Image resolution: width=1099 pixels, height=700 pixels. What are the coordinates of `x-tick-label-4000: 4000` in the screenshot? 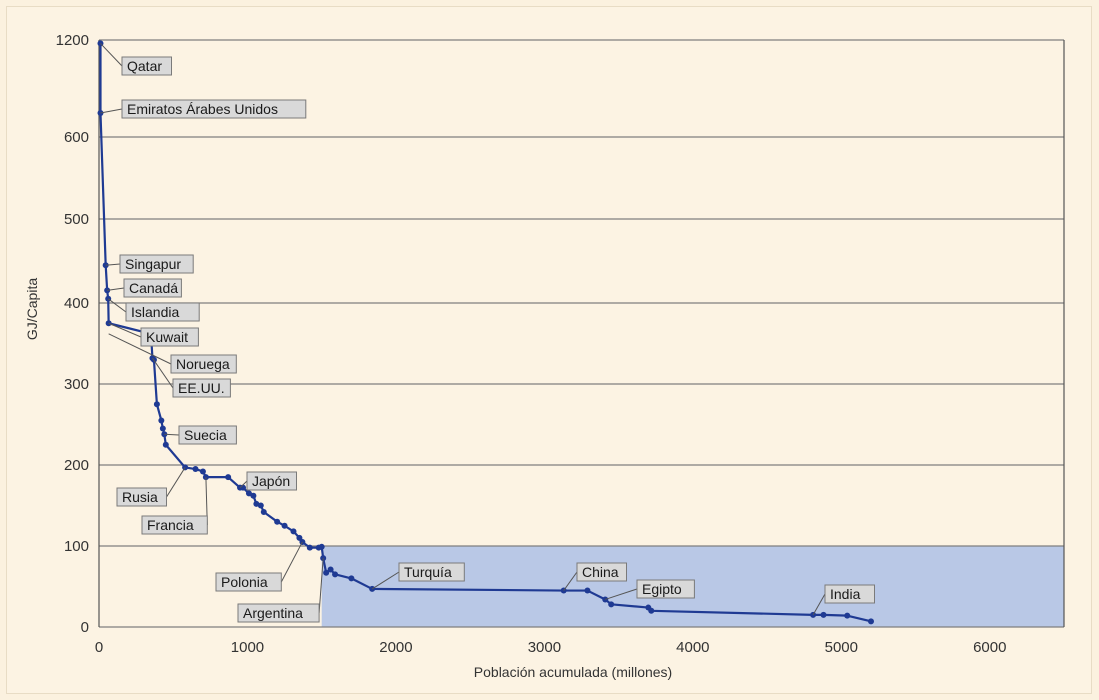 It's located at (692, 647).